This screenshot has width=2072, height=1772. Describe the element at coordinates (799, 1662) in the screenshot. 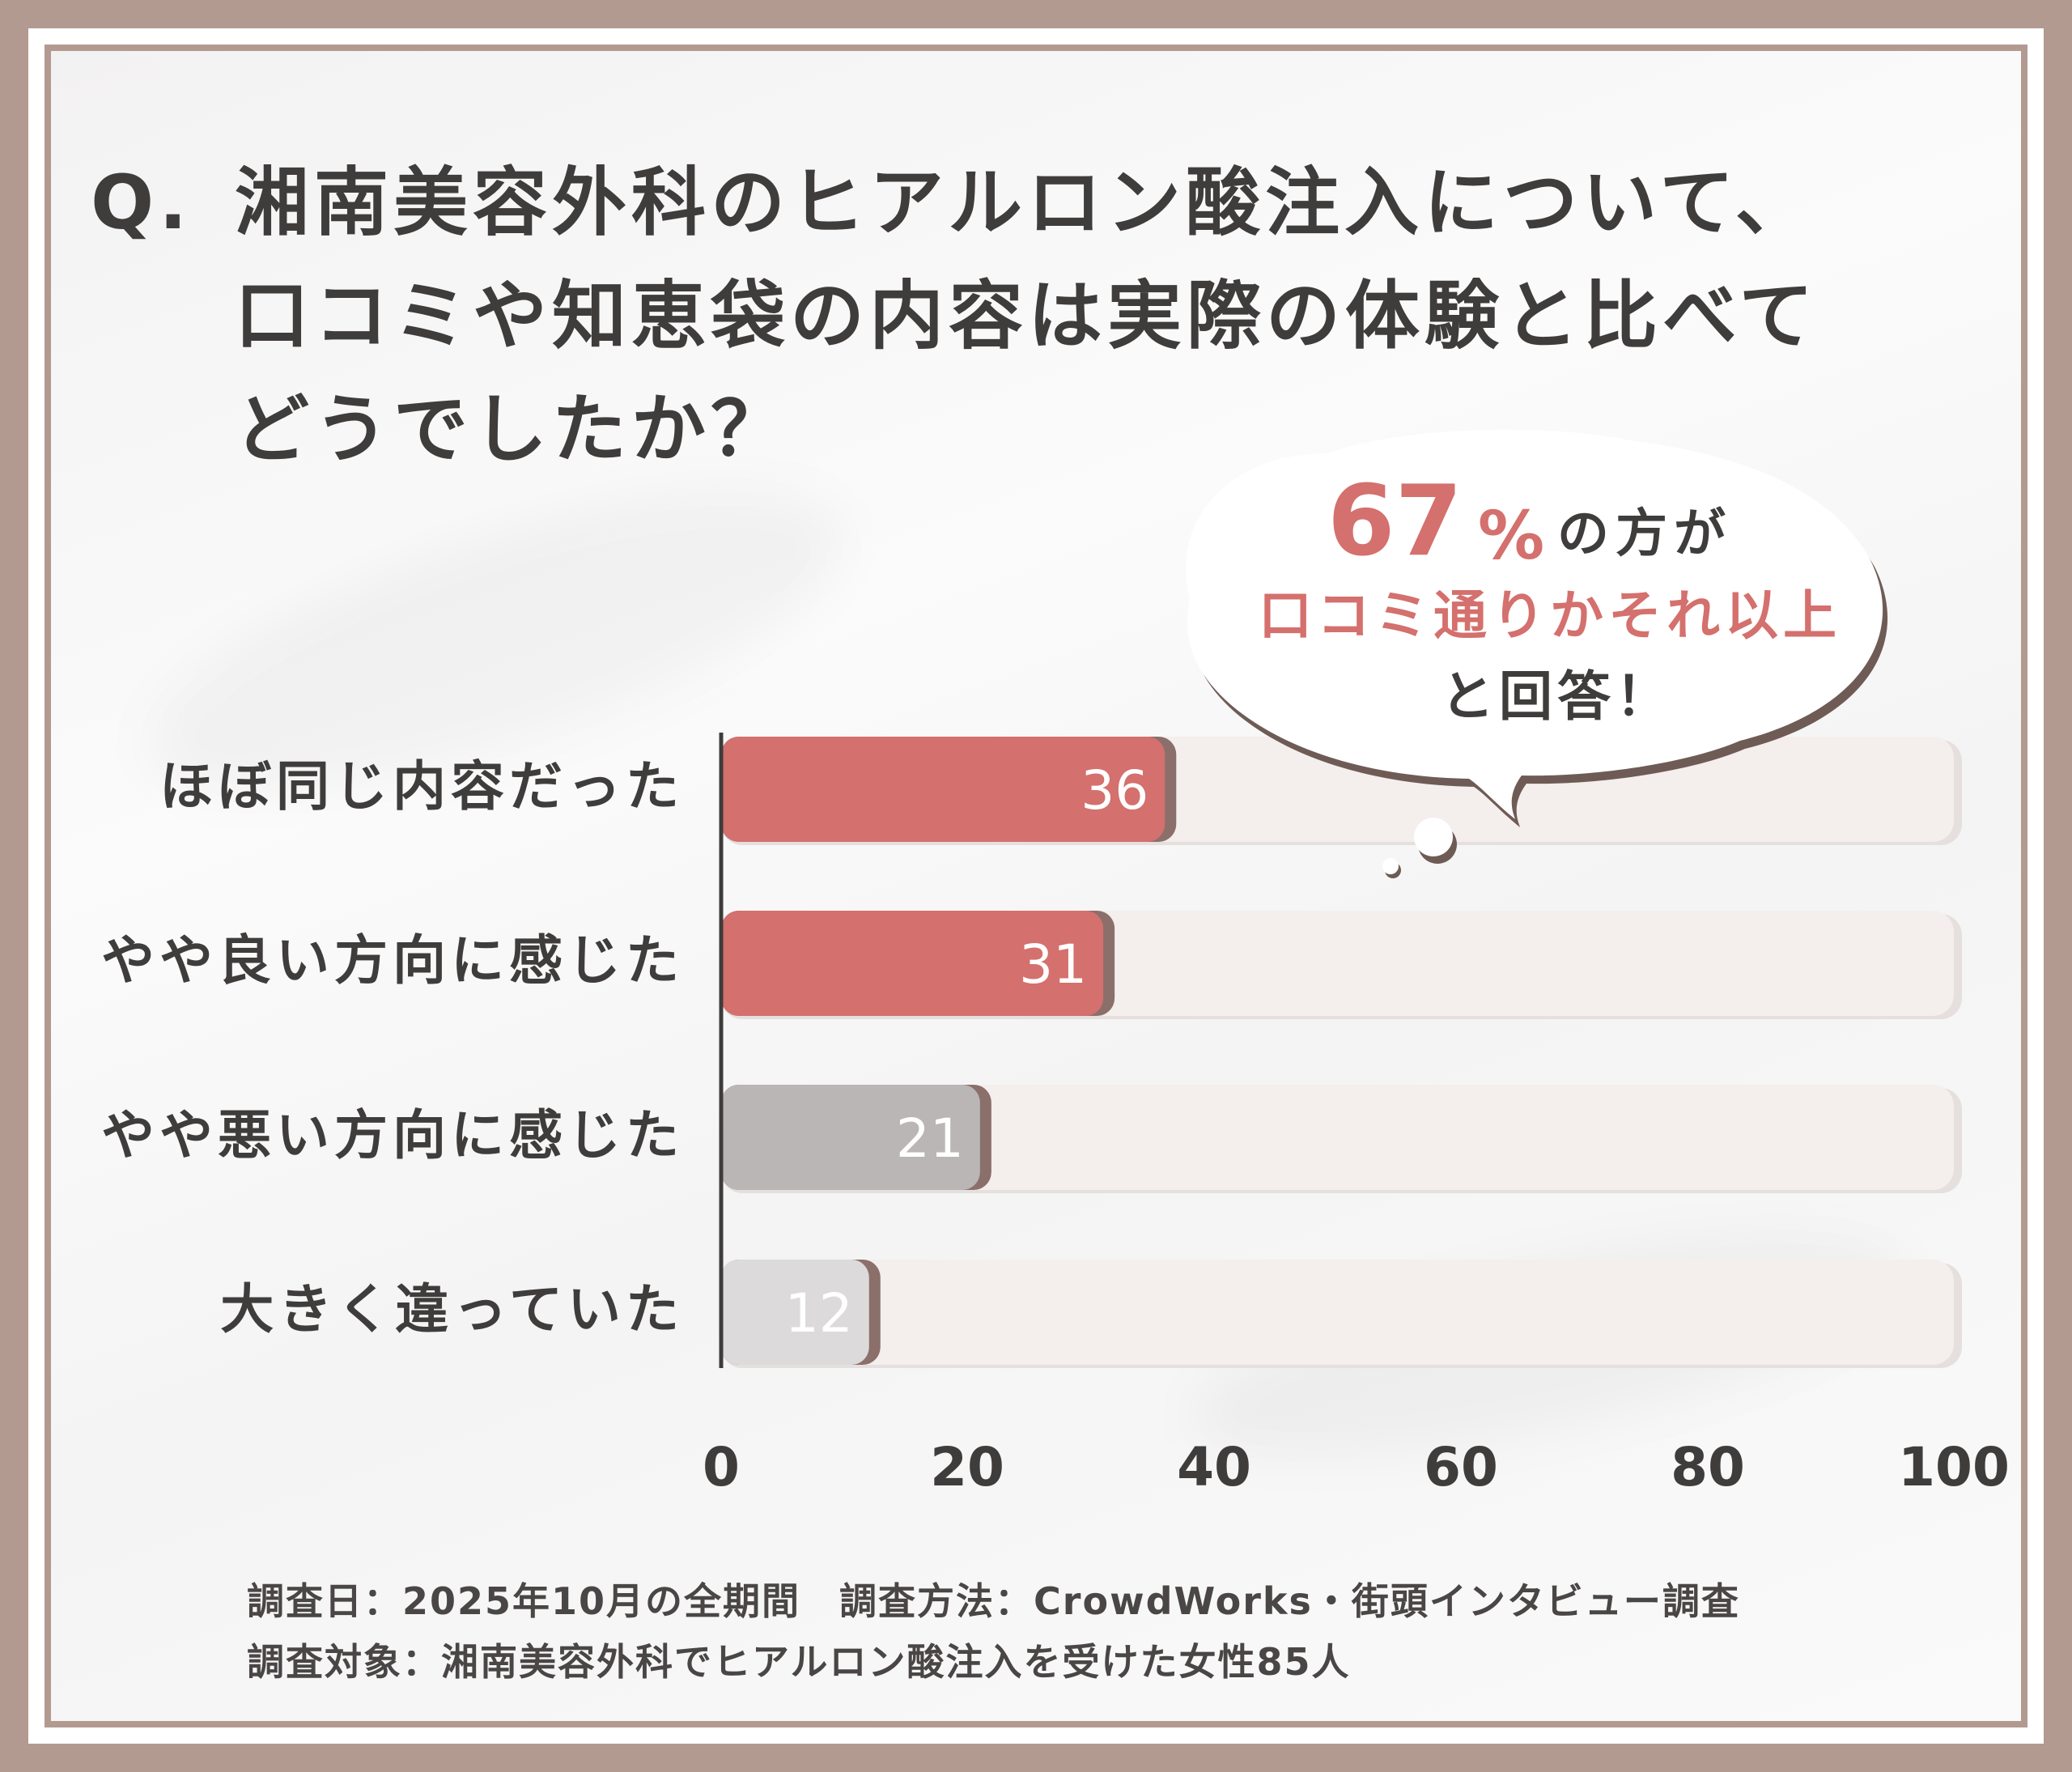

I see `survey-footnote-2: 調査対象：湘南美容外科でヒアルロン酸注入を受けた女性85人` at that location.